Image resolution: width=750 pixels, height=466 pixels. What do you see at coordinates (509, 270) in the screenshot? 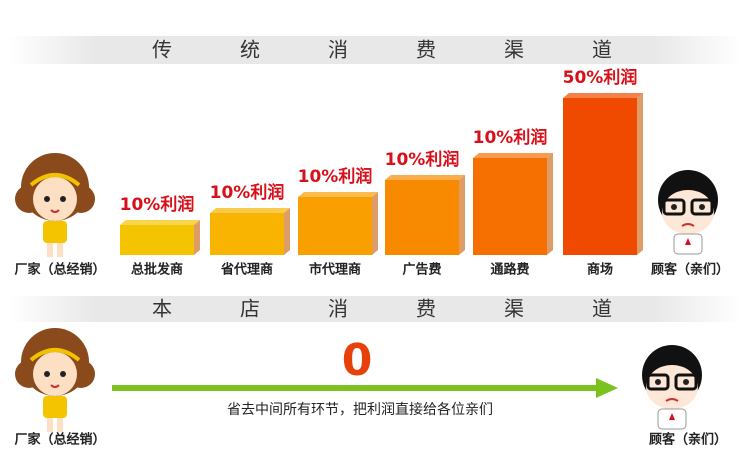
I see `channel-label: 通路费` at bounding box center [509, 270].